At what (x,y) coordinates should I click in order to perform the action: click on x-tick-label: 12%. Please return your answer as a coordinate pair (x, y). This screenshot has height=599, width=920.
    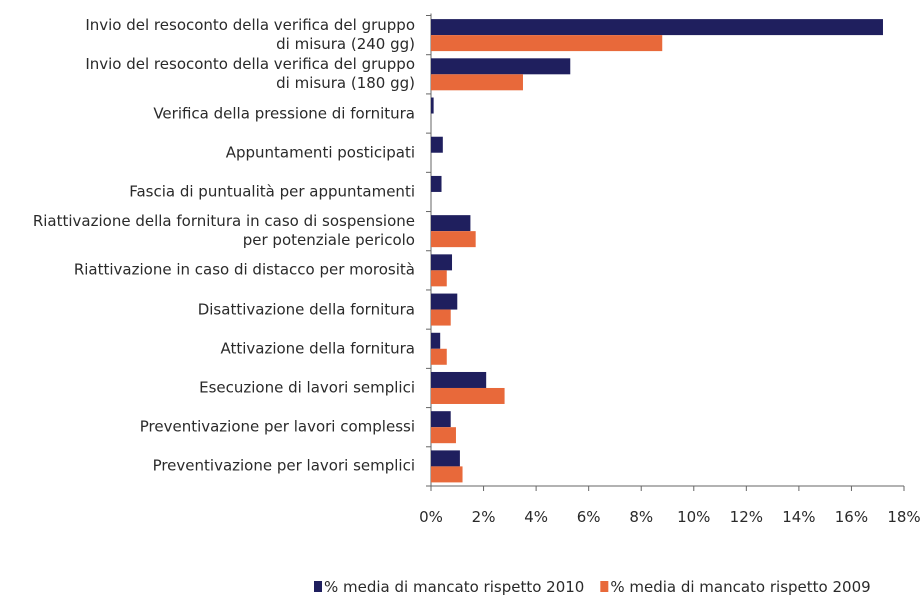
    Looking at the image, I should click on (746, 517).